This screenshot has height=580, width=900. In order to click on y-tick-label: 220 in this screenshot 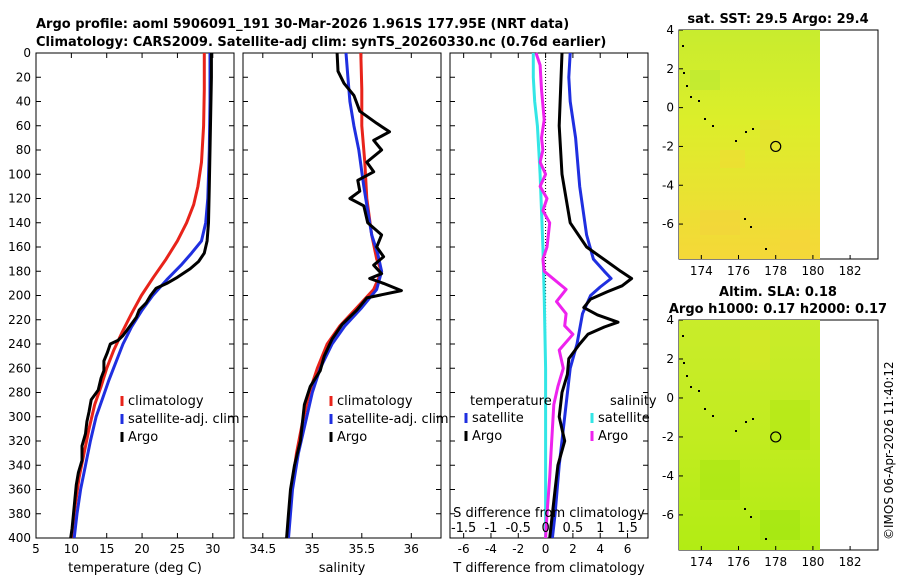, I will do `click(19, 320)`.